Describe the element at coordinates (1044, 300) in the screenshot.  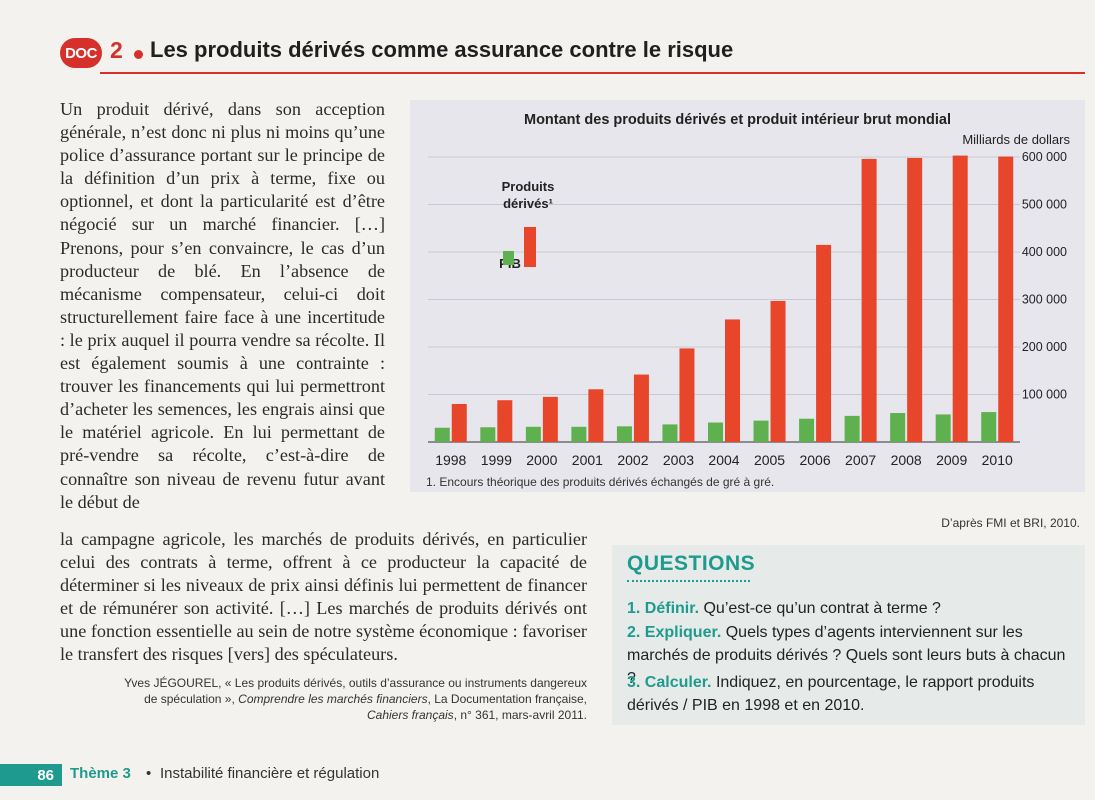
I see `y-tick-label: 300 000` at that location.